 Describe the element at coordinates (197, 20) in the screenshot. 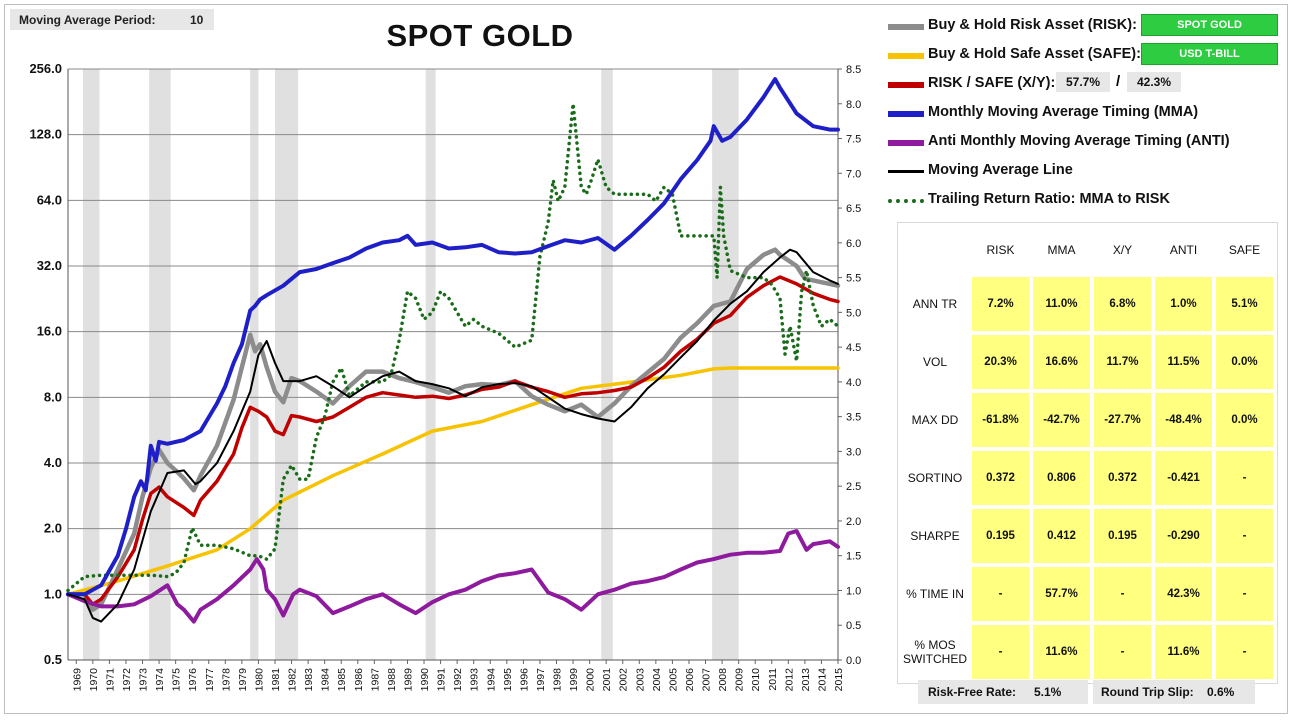

I see `ma-period-value: 10` at that location.